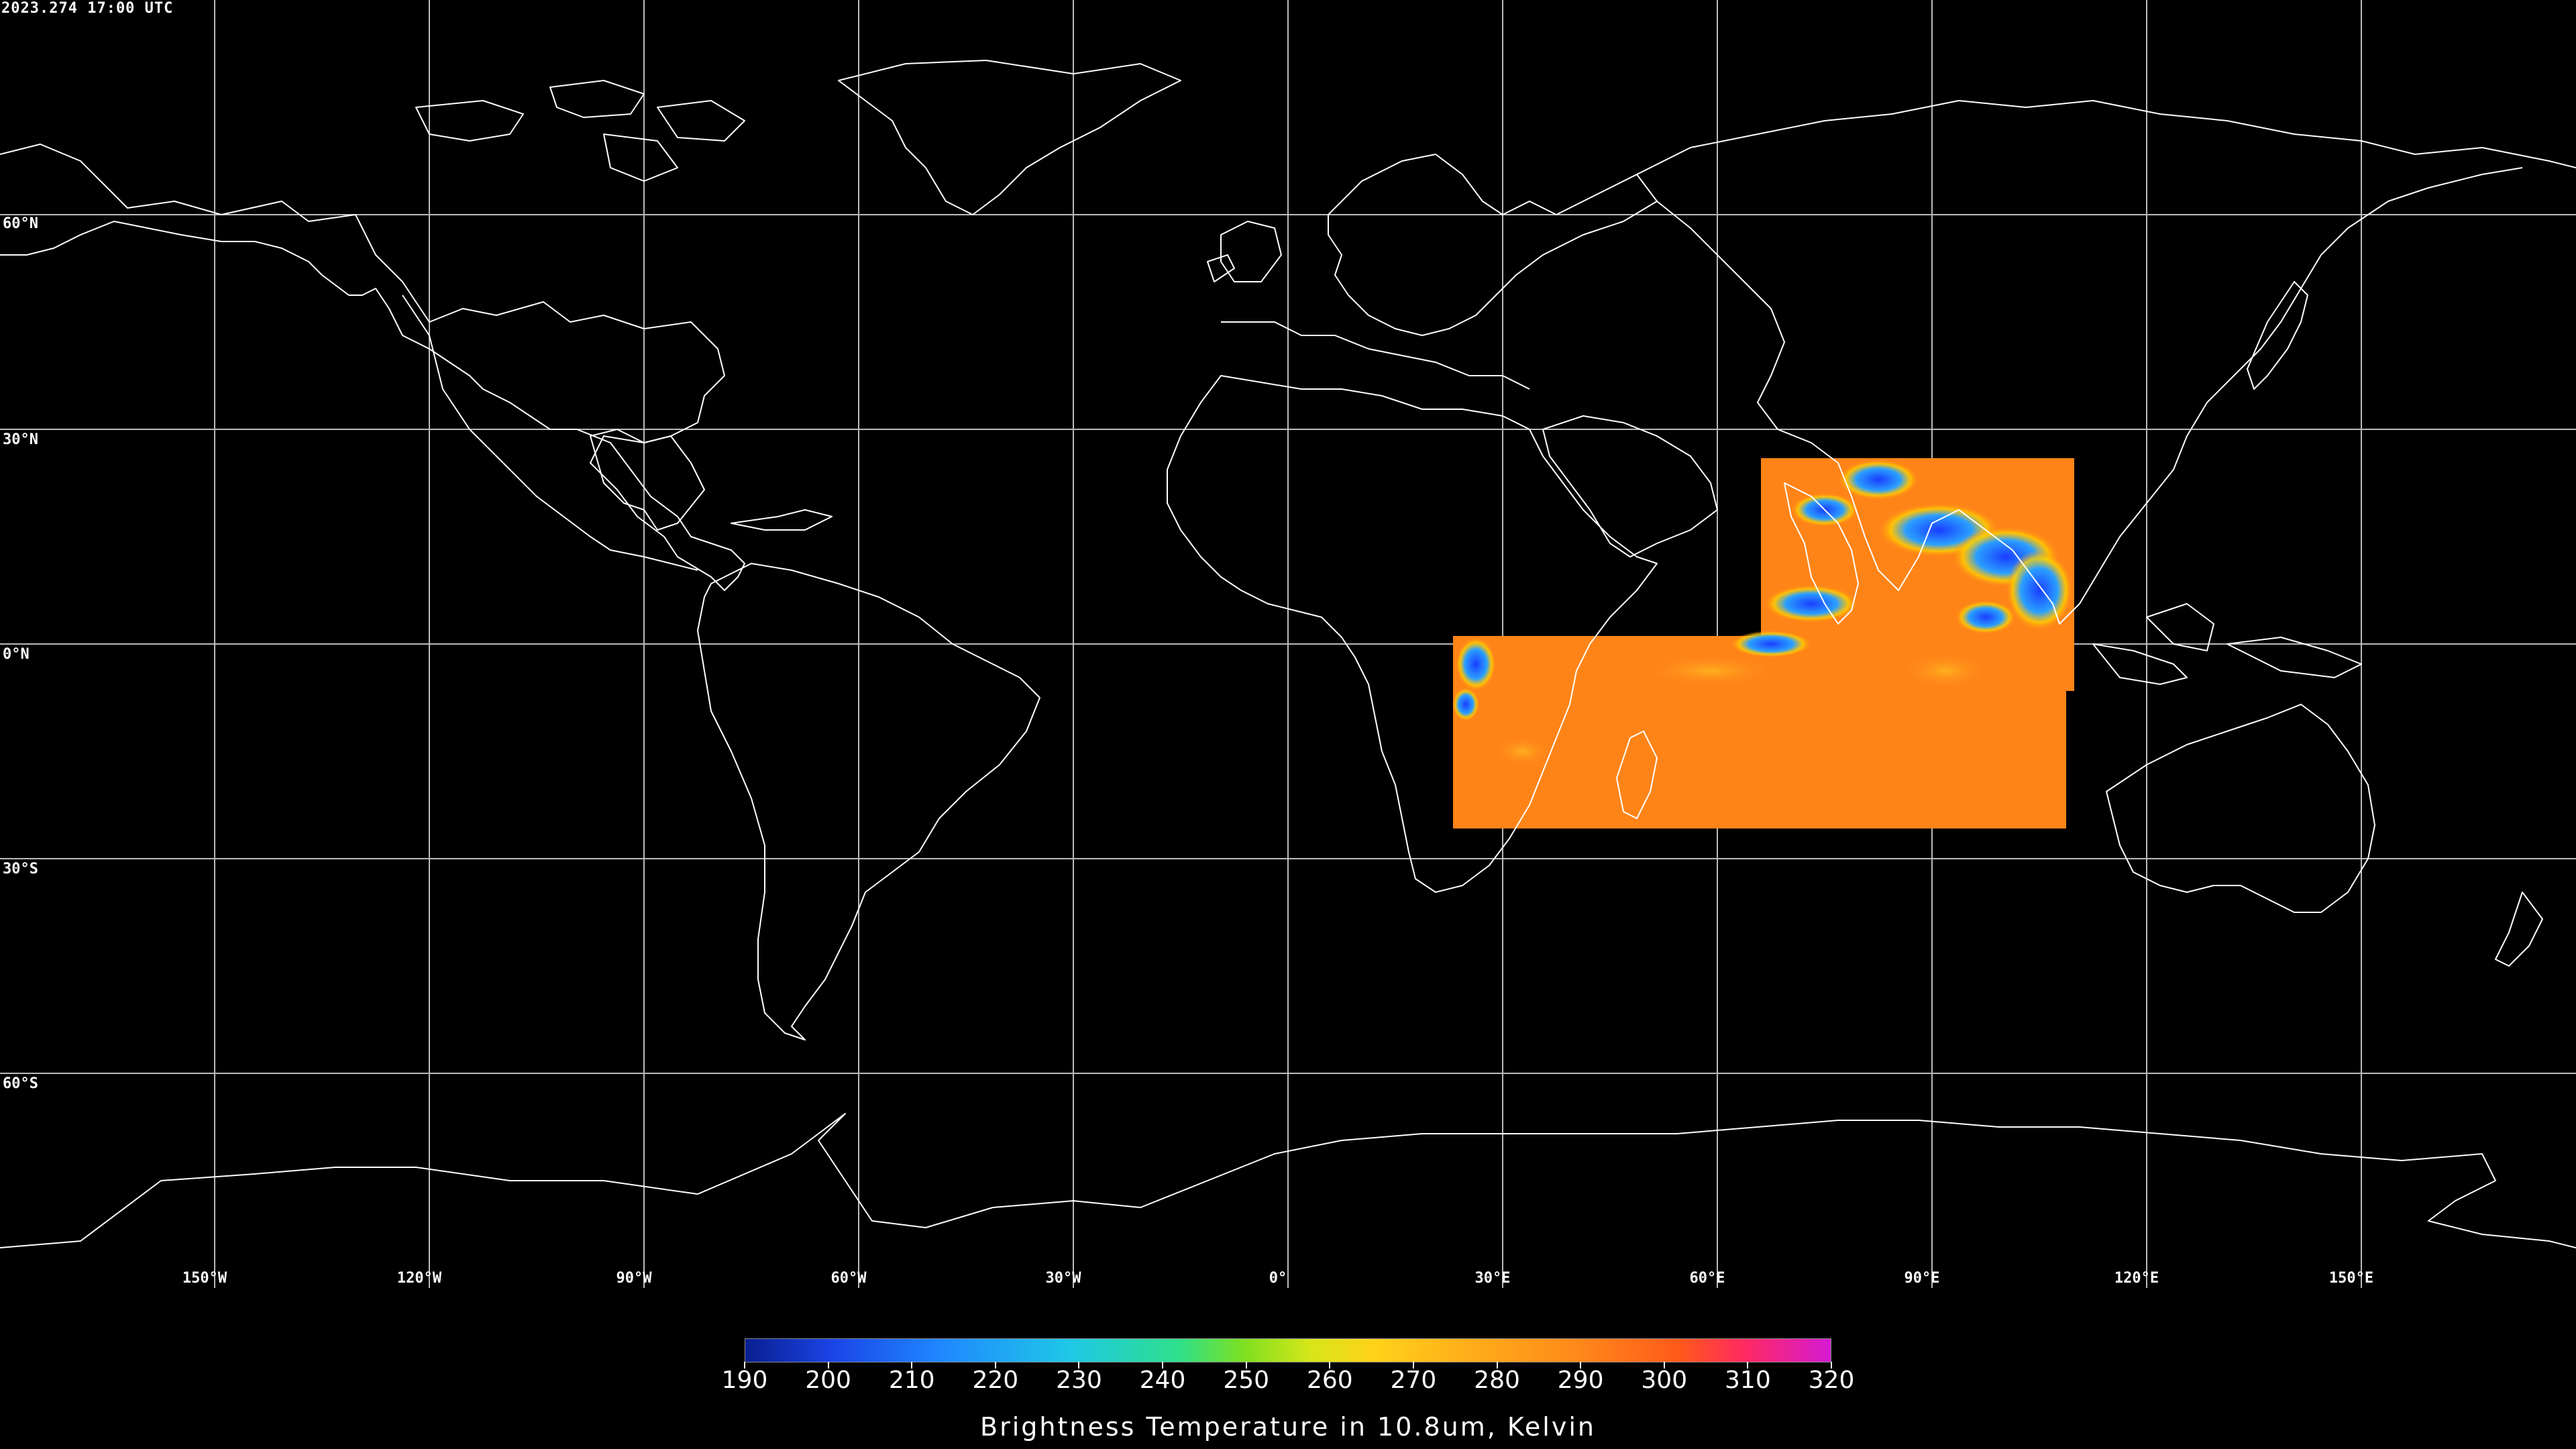  What do you see at coordinates (1707, 1278) in the screenshot?
I see `lon-label-60e: 60°E` at bounding box center [1707, 1278].